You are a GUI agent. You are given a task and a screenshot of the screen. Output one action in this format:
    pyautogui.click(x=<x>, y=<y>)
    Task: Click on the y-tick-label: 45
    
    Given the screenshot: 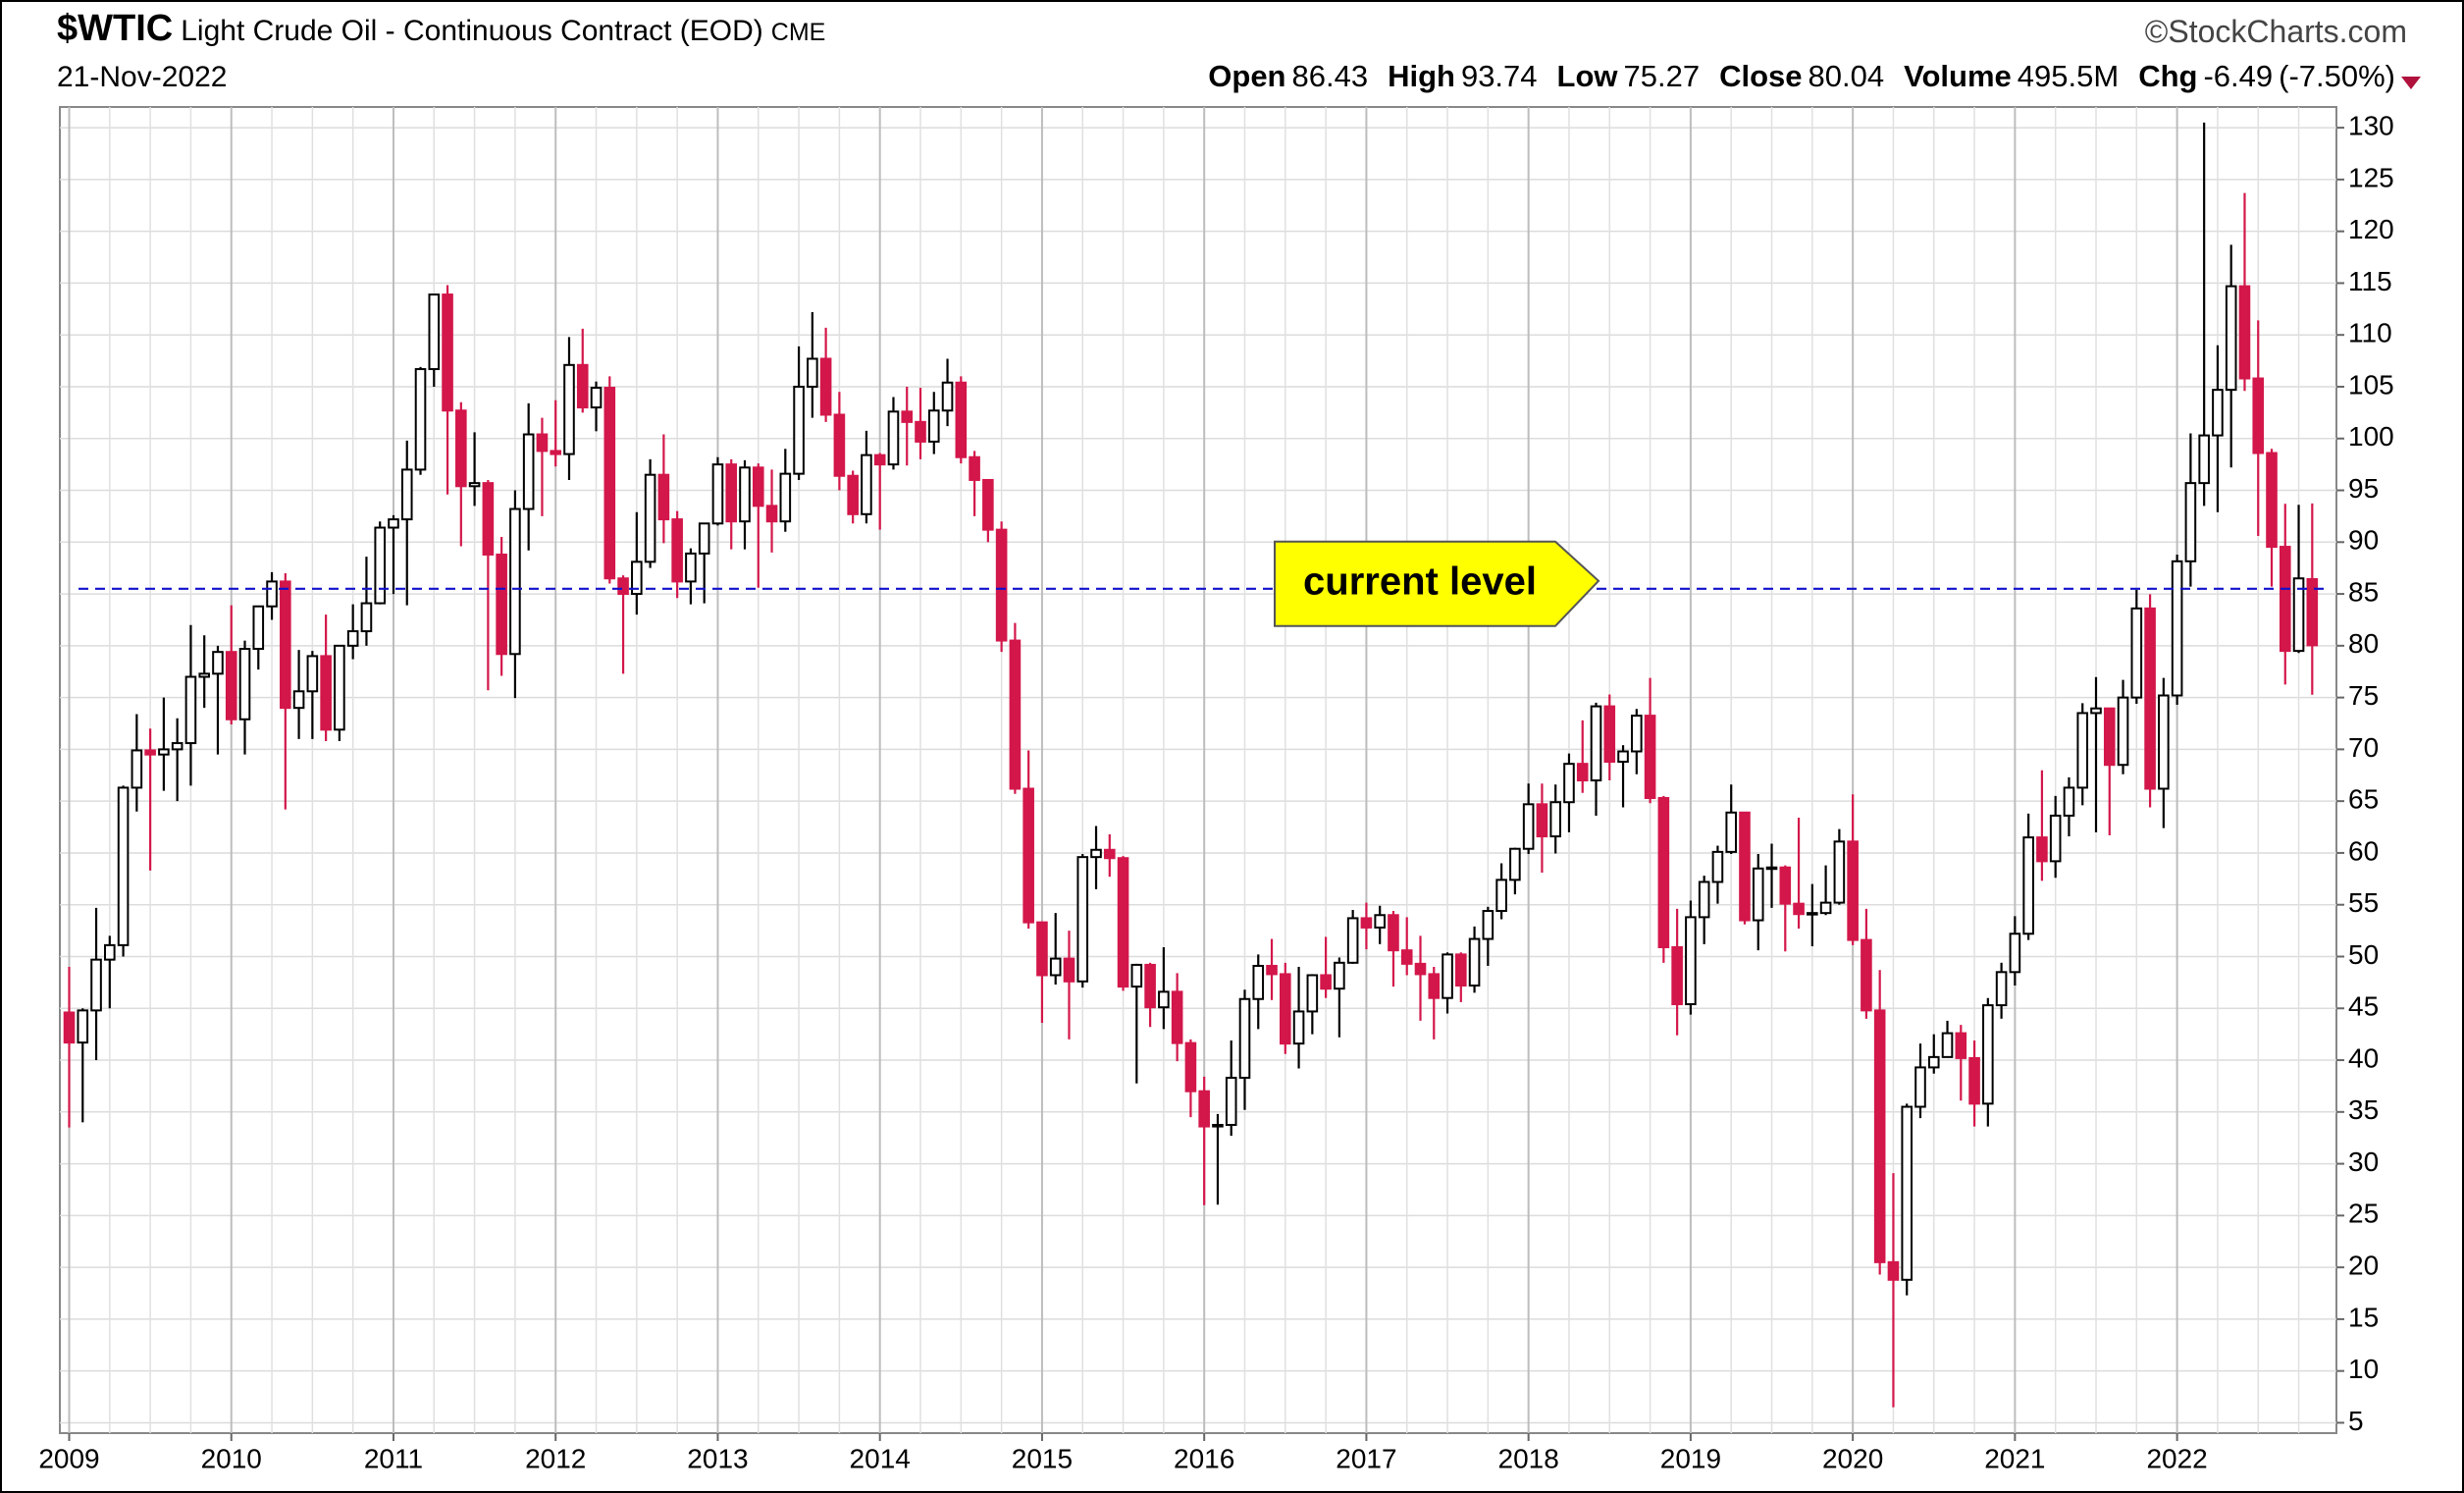 What is the action you would take?
    pyautogui.click(x=2363, y=1006)
    